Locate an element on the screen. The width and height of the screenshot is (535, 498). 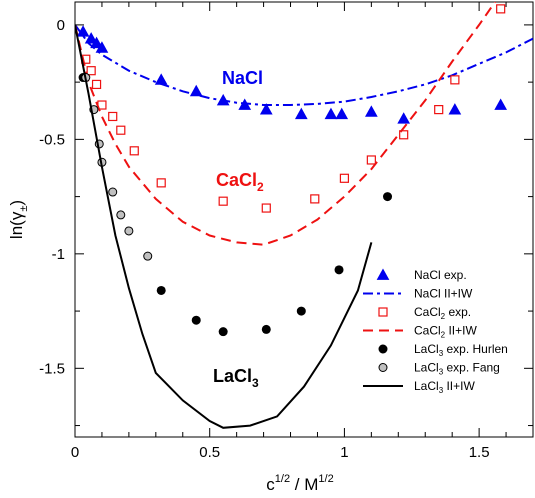
x-tick-label: 1 is located at coordinates (344, 452).